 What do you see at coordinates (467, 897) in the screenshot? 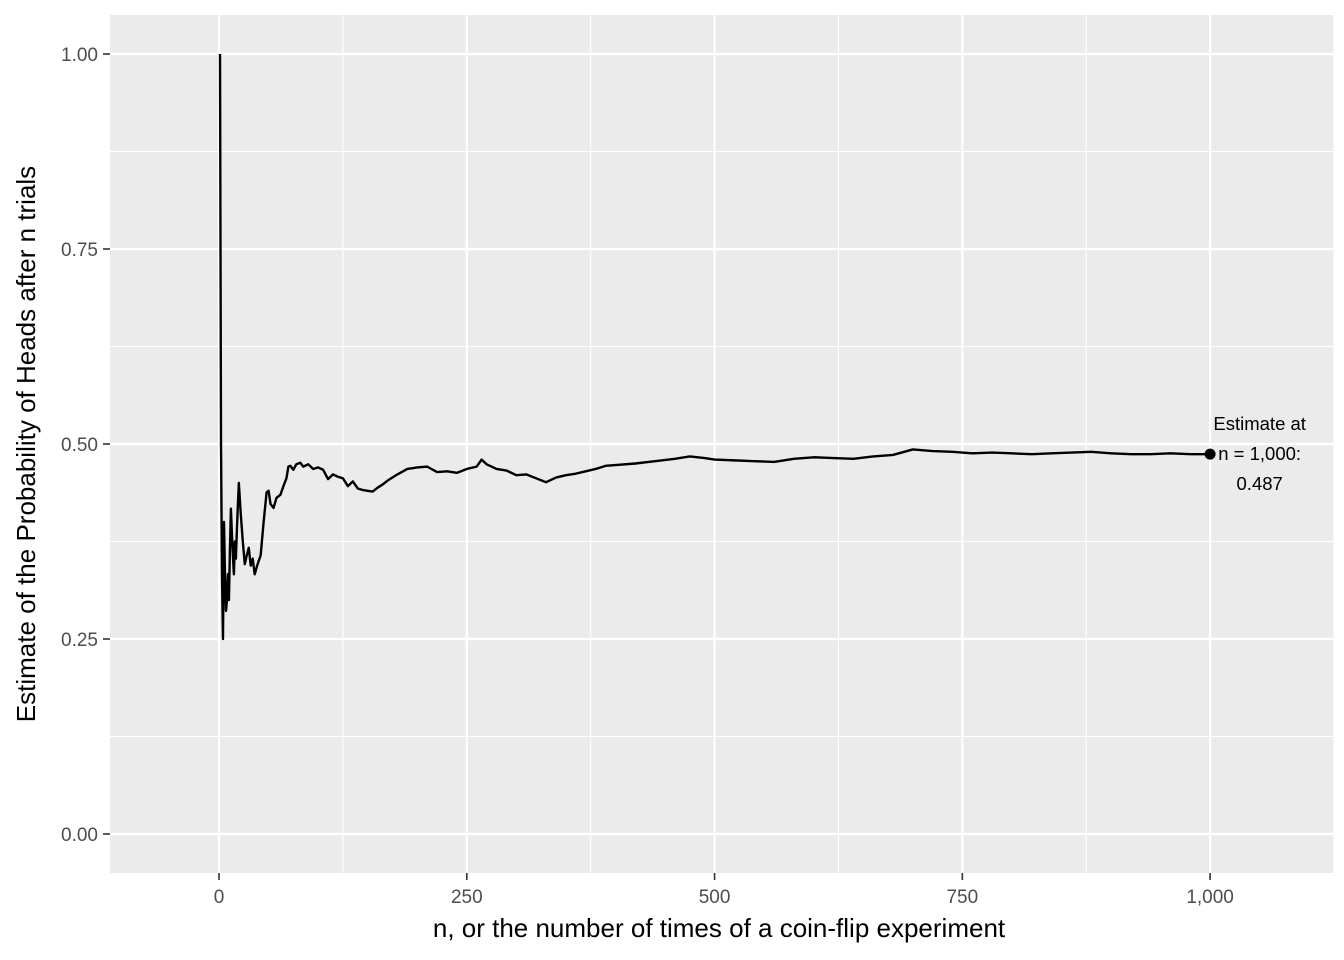
I see `x-tick-label: 250` at bounding box center [467, 897].